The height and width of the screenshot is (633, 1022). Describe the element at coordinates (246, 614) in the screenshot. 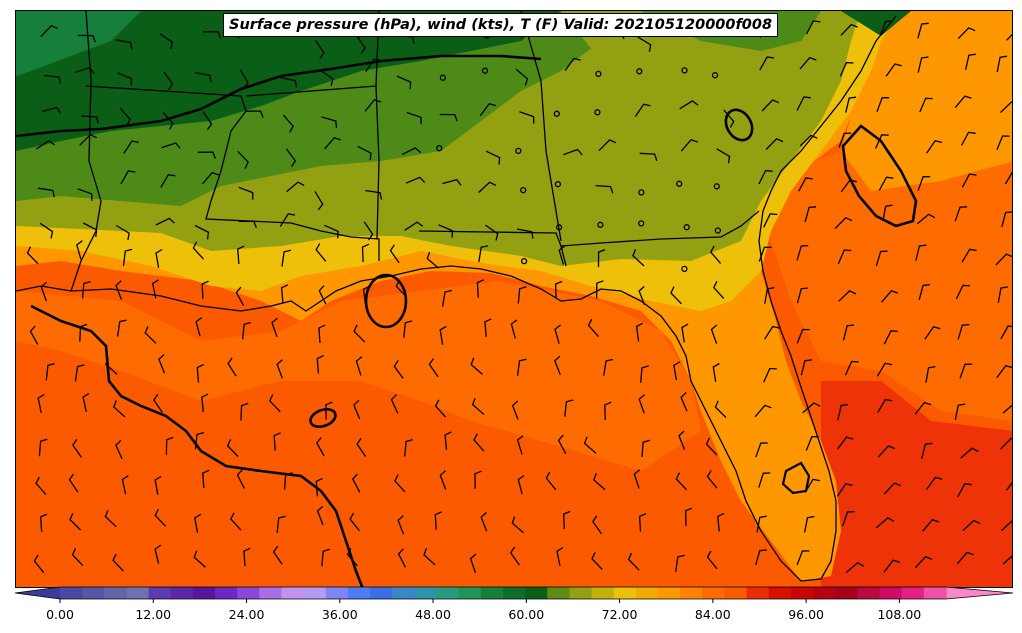

I see `colorbar-tick-label: 24.00` at that location.